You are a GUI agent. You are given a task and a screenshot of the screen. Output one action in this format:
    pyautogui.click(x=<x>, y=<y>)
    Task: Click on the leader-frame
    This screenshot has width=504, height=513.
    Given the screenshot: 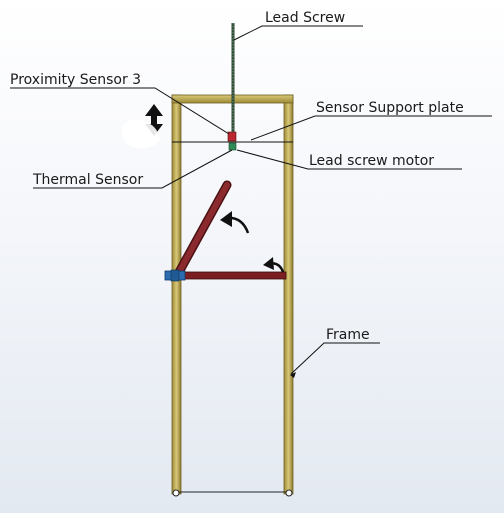 What is the action you would take?
    pyautogui.click(x=335, y=358)
    